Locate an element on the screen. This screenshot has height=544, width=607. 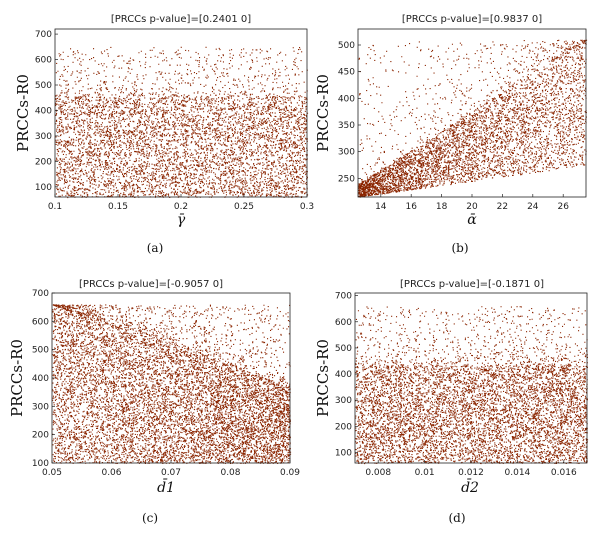
panel-c-title: [PRCCs p-value]=[-0.9057 0] is located at coordinates (151, 284).